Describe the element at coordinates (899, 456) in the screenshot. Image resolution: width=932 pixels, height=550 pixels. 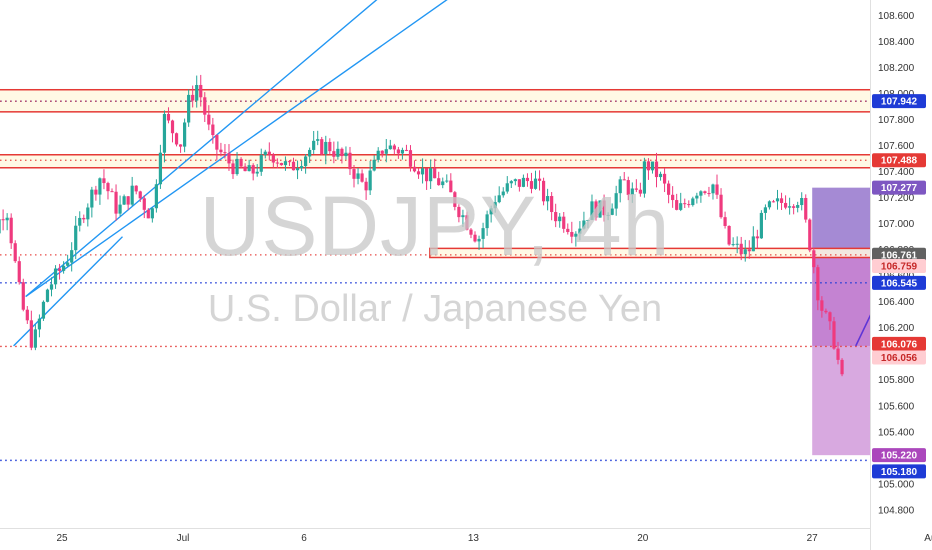
I see `price-label-text: 105.220` at that location.